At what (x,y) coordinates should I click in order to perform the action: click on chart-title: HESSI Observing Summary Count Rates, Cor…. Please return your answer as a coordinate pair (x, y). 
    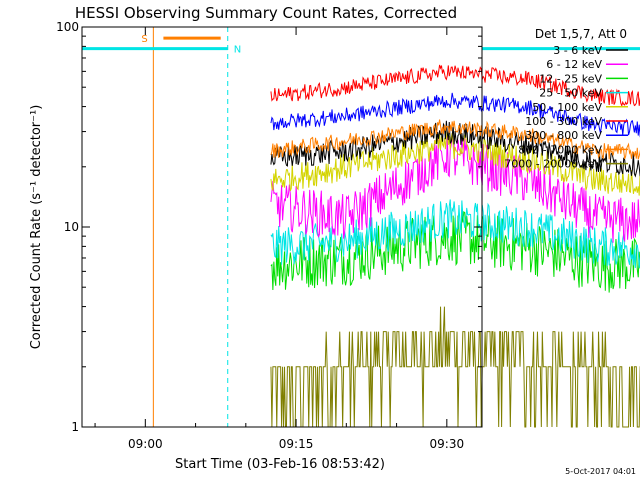
    Looking at the image, I should click on (266, 13).